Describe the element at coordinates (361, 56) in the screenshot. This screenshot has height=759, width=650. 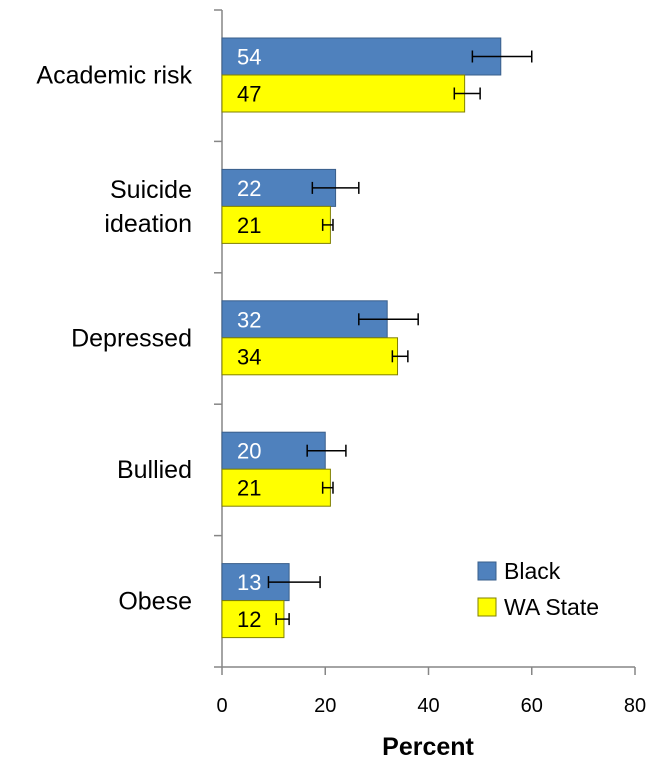
I see `bar-black` at that location.